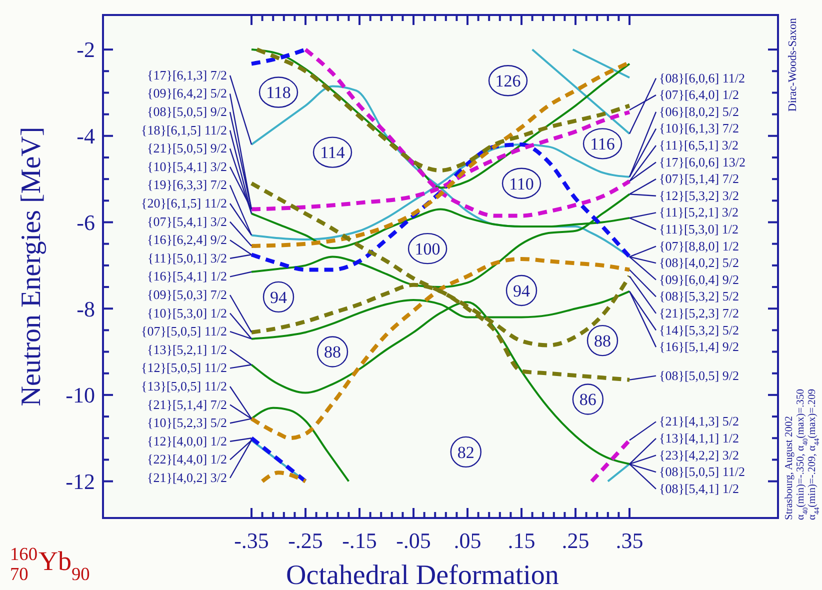  Describe the element at coordinates (359, 540) in the screenshot. I see `x-tick-label: -.15` at that location.